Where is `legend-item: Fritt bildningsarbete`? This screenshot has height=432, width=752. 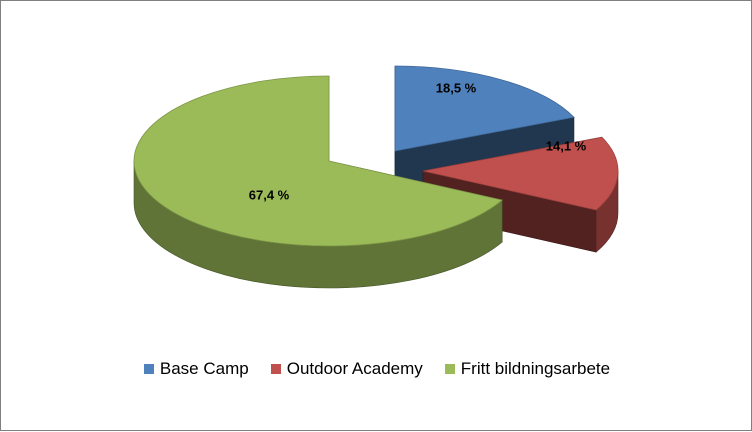 legend-item: Fritt bildningsarbete is located at coordinates (527, 369).